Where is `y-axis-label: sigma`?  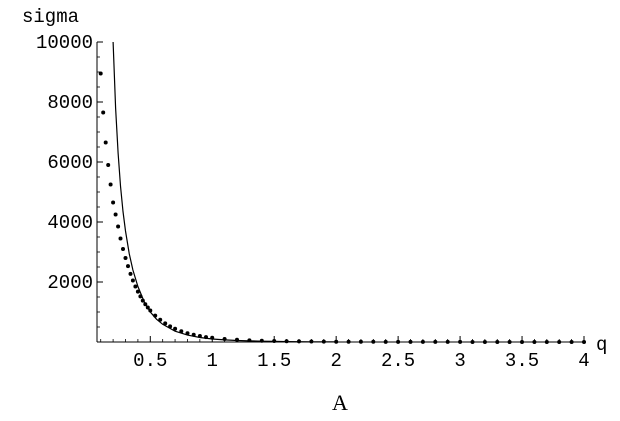 y-axis-label: sigma is located at coordinates (50, 17).